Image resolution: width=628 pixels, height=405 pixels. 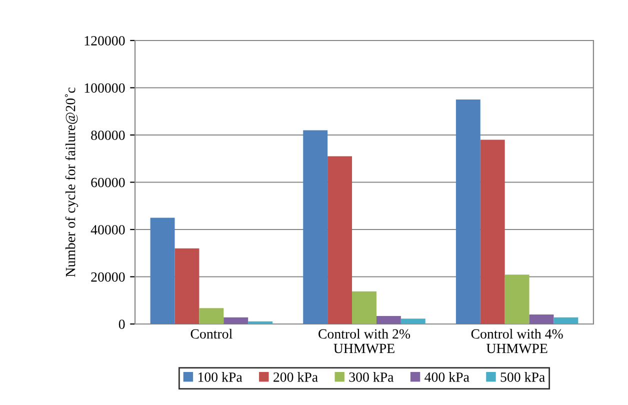 What do you see at coordinates (522, 377) in the screenshot?
I see `legend-label: 500 kPa` at bounding box center [522, 377].